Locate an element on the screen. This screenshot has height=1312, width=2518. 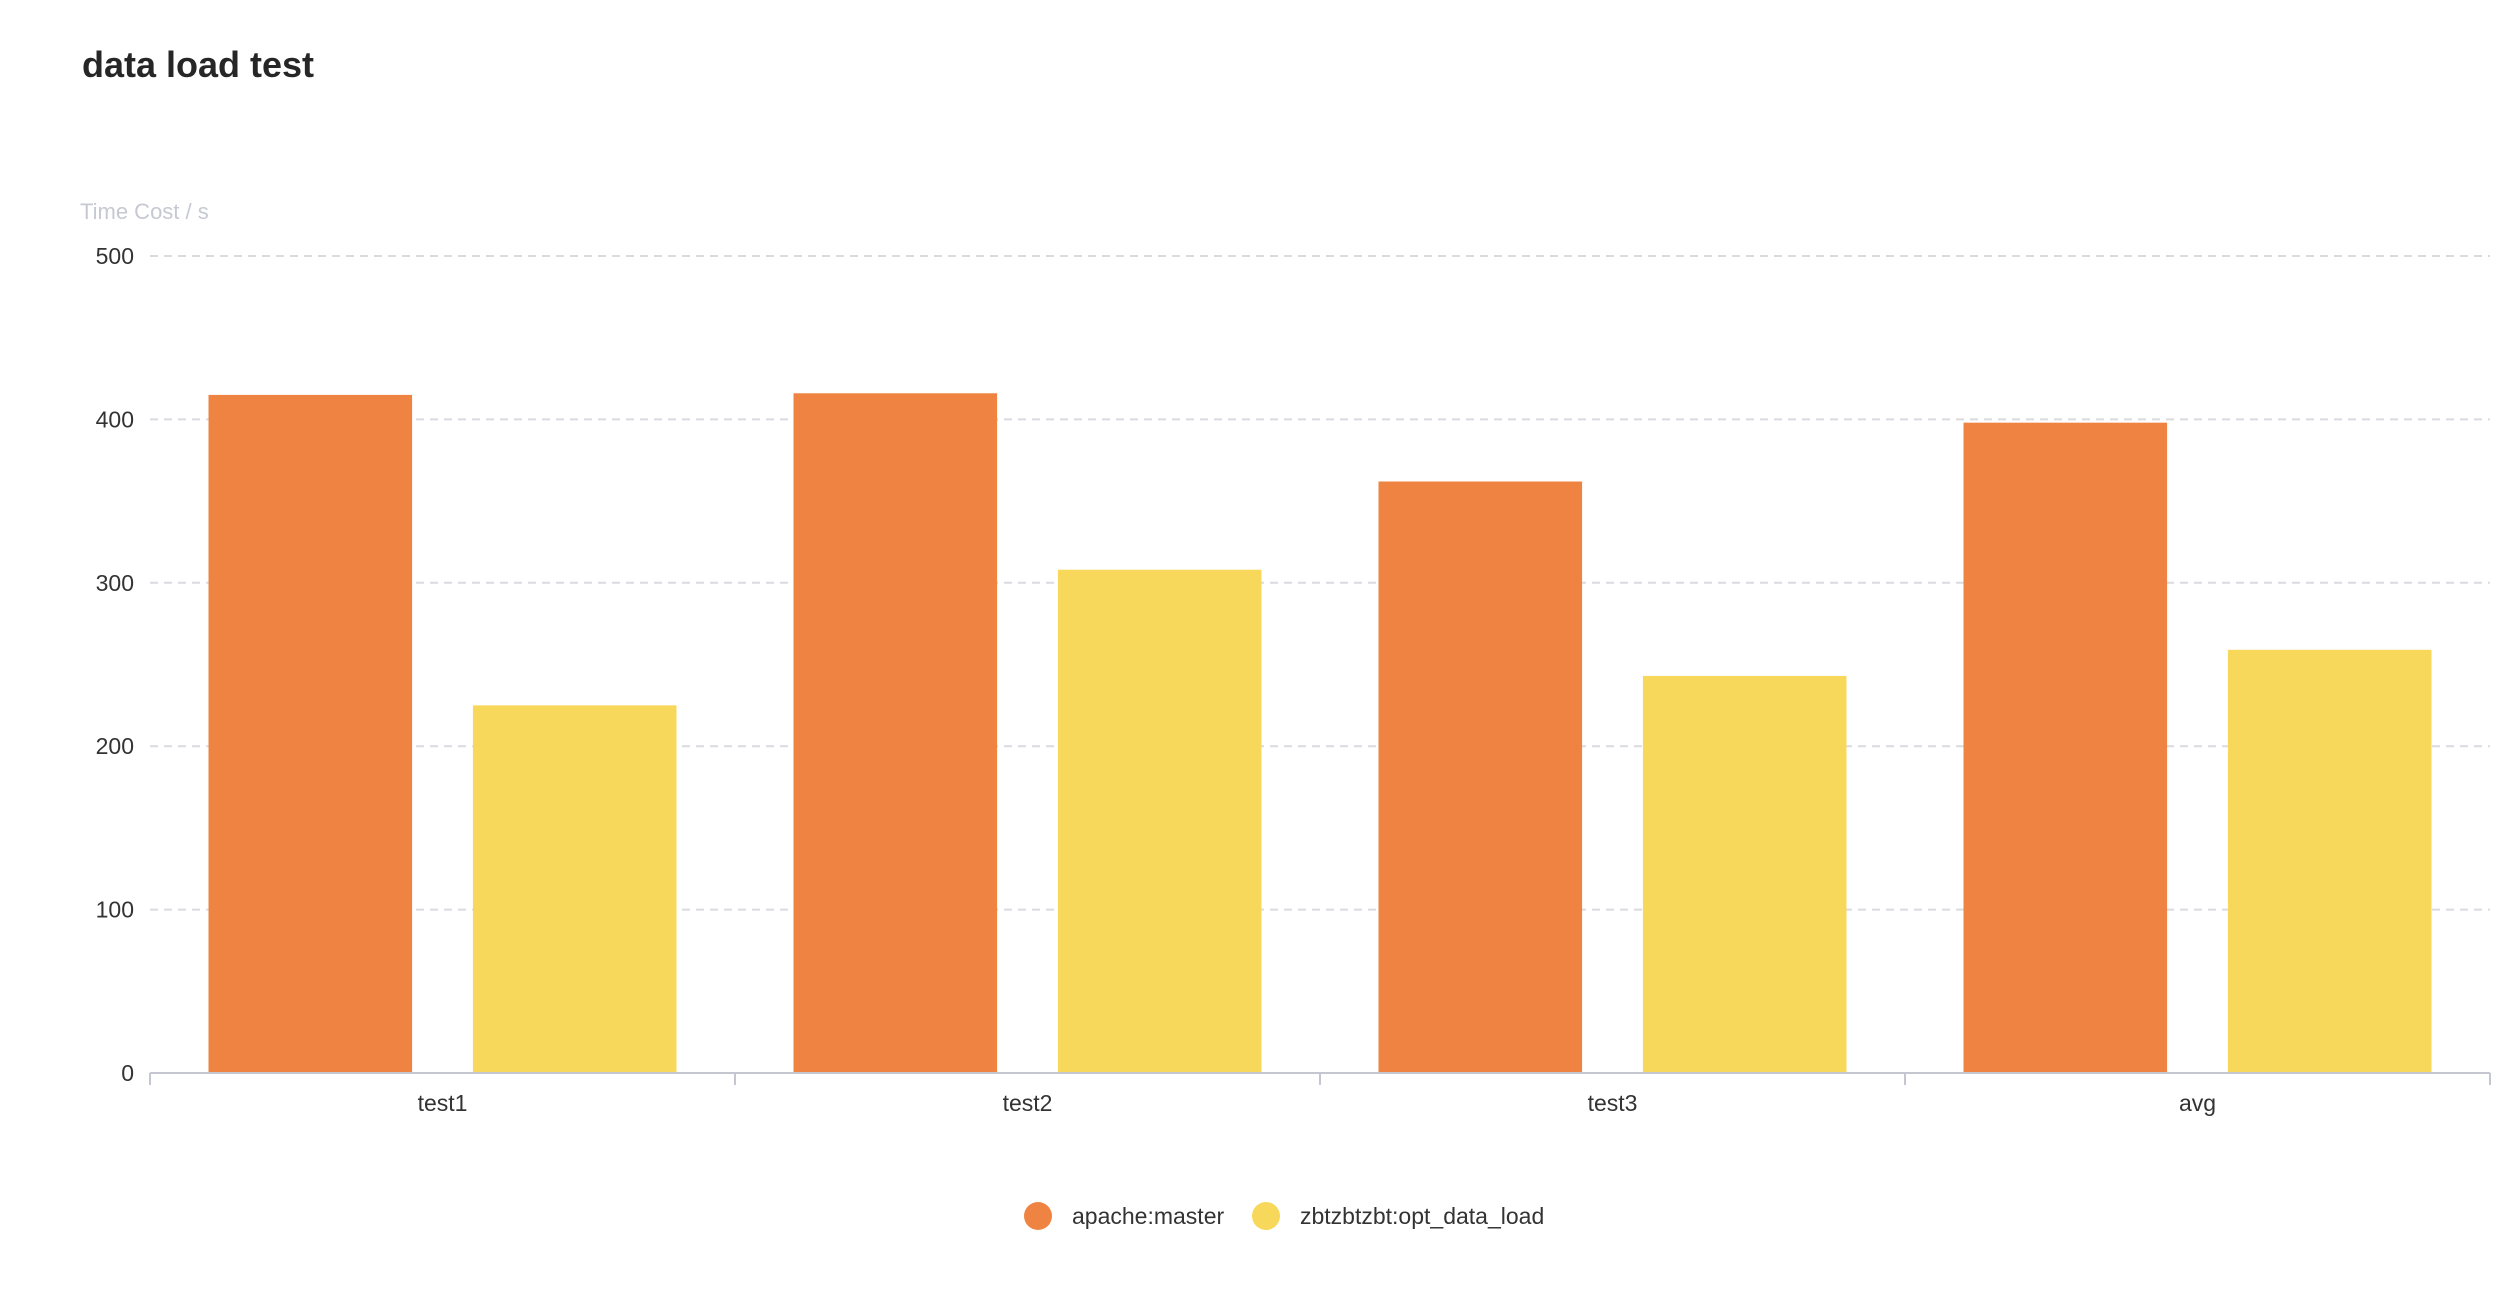
legend-label: apache:master is located at coordinates (1148, 1216).